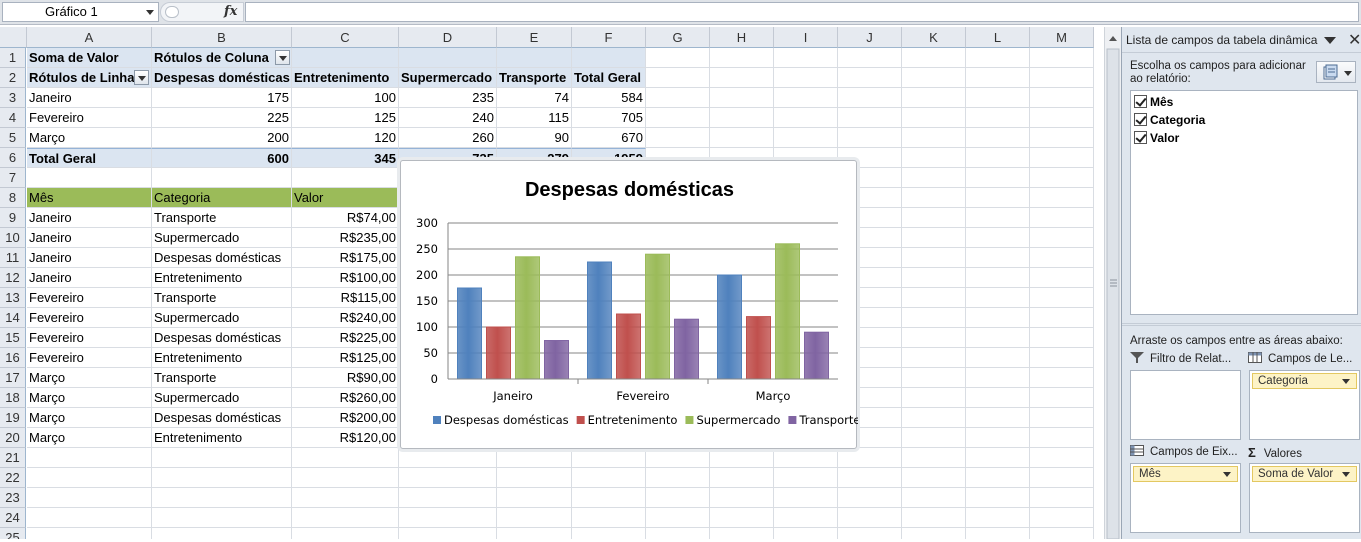  I want to click on layout-button, so click(1336, 72).